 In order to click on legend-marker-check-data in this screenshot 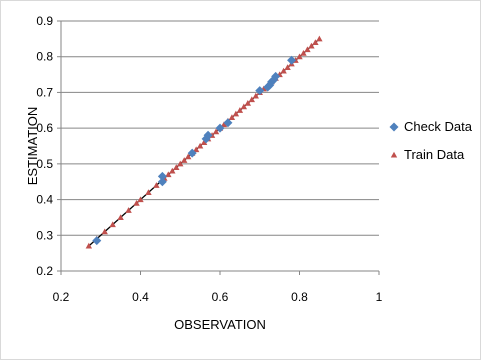, I will do `click(394, 127)`.